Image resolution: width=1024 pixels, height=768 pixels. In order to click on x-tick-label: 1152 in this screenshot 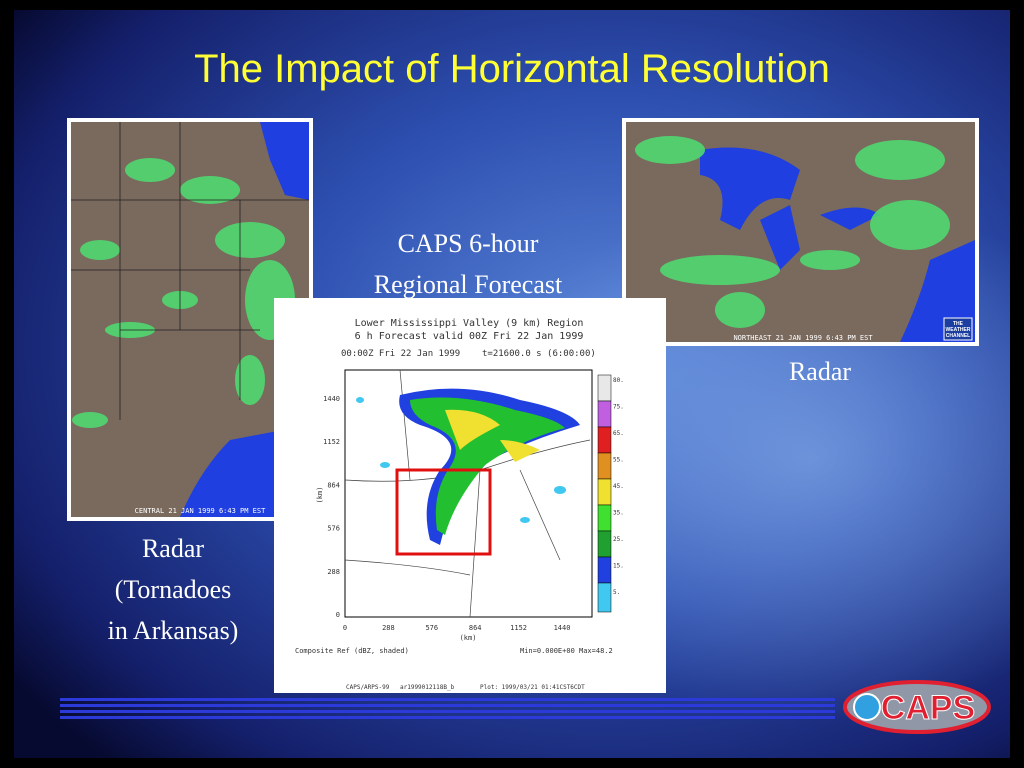, I will do `click(518, 628)`.